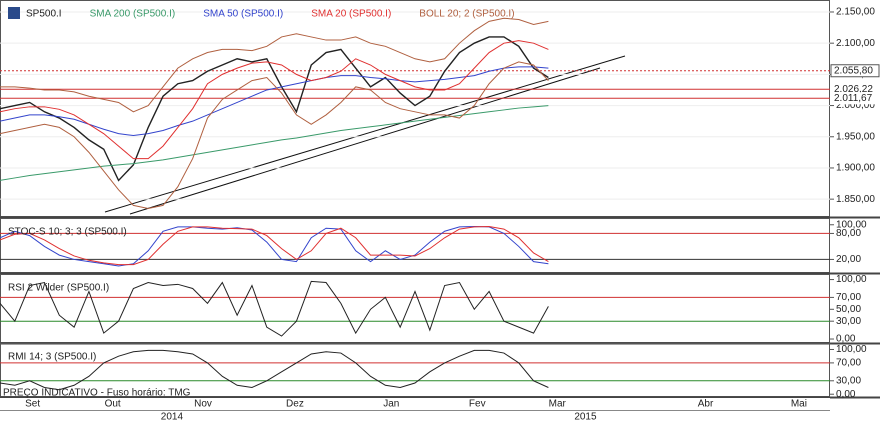 Image resolution: width=880 pixels, height=423 pixels. Describe the element at coordinates (799, 404) in the screenshot. I see `x-tick-label: Mai` at that location.